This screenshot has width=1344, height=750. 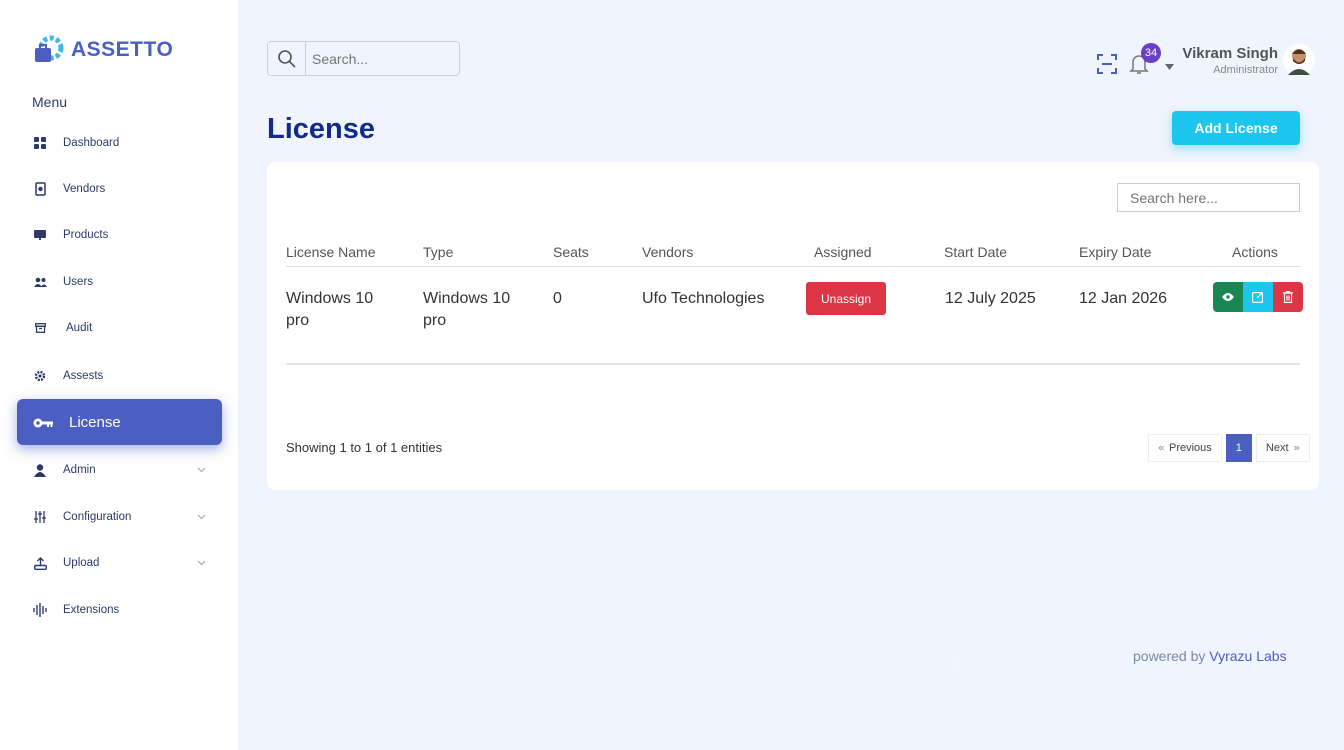 I want to click on double-chevron-right-icon, so click(x=1296, y=448).